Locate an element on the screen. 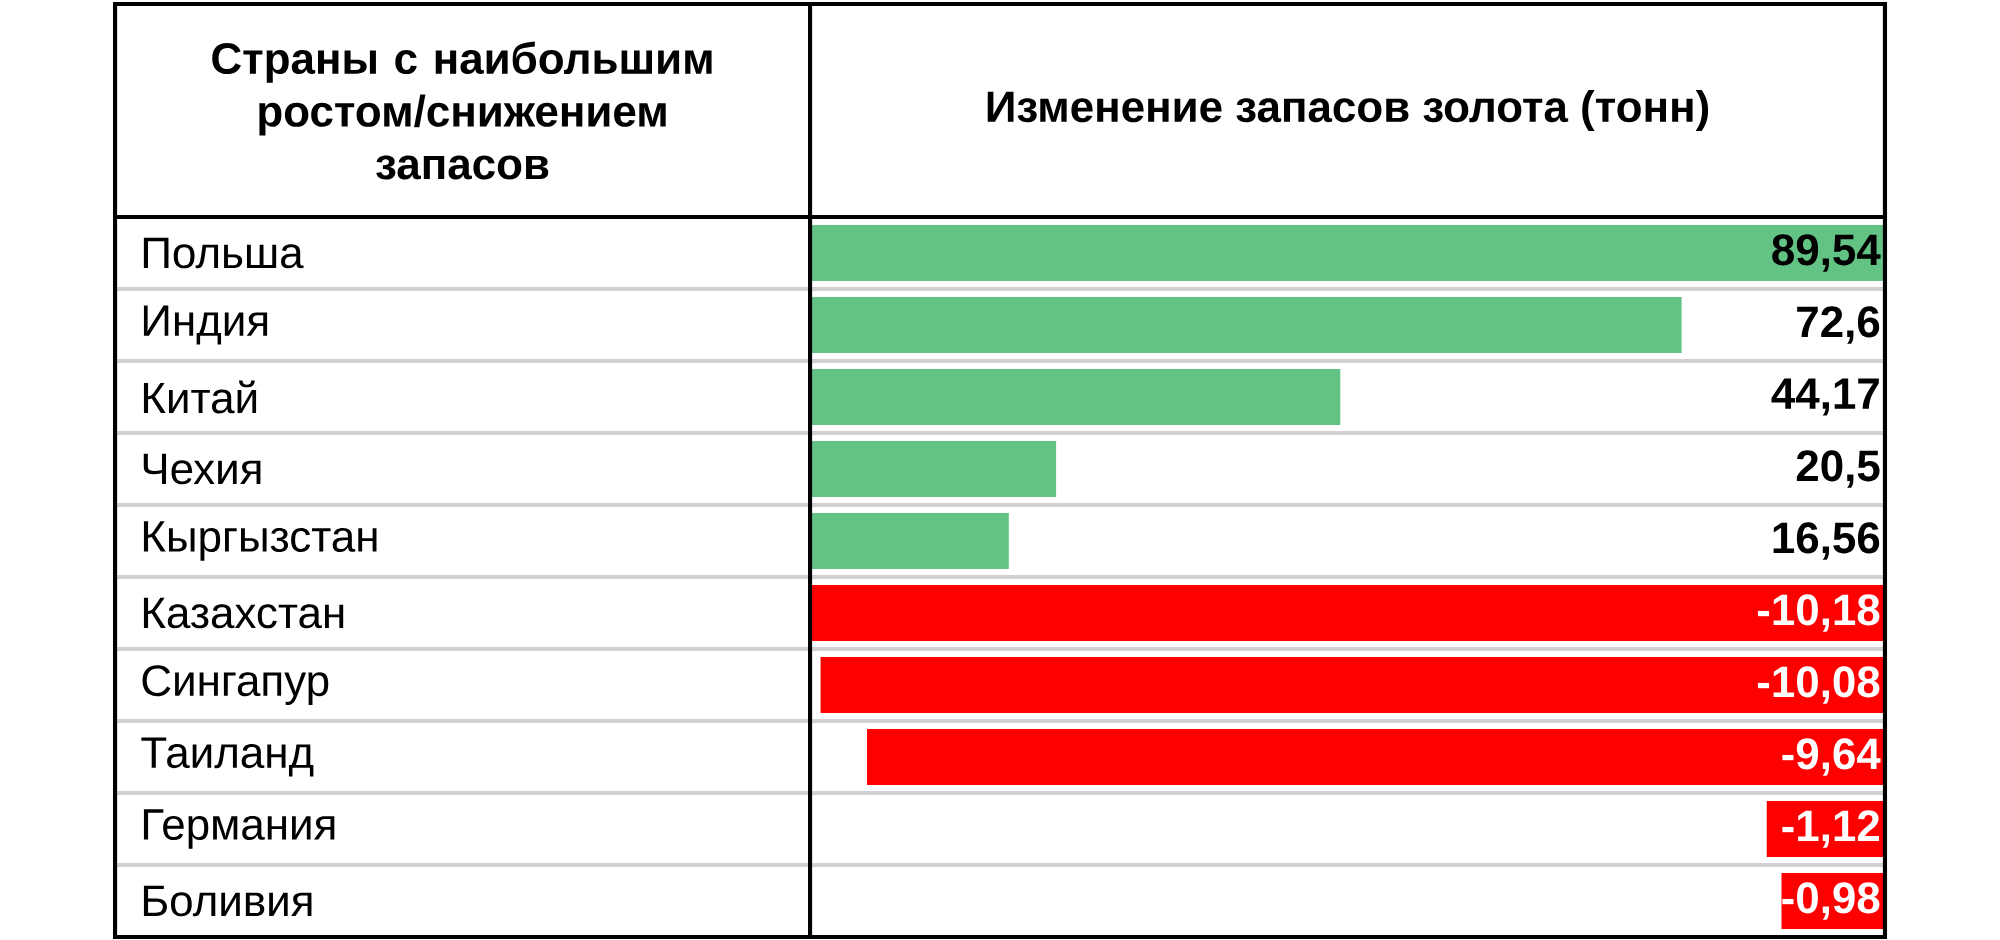 This screenshot has height=940, width=2000. y-tick-label: Польша is located at coordinates (223, 253).